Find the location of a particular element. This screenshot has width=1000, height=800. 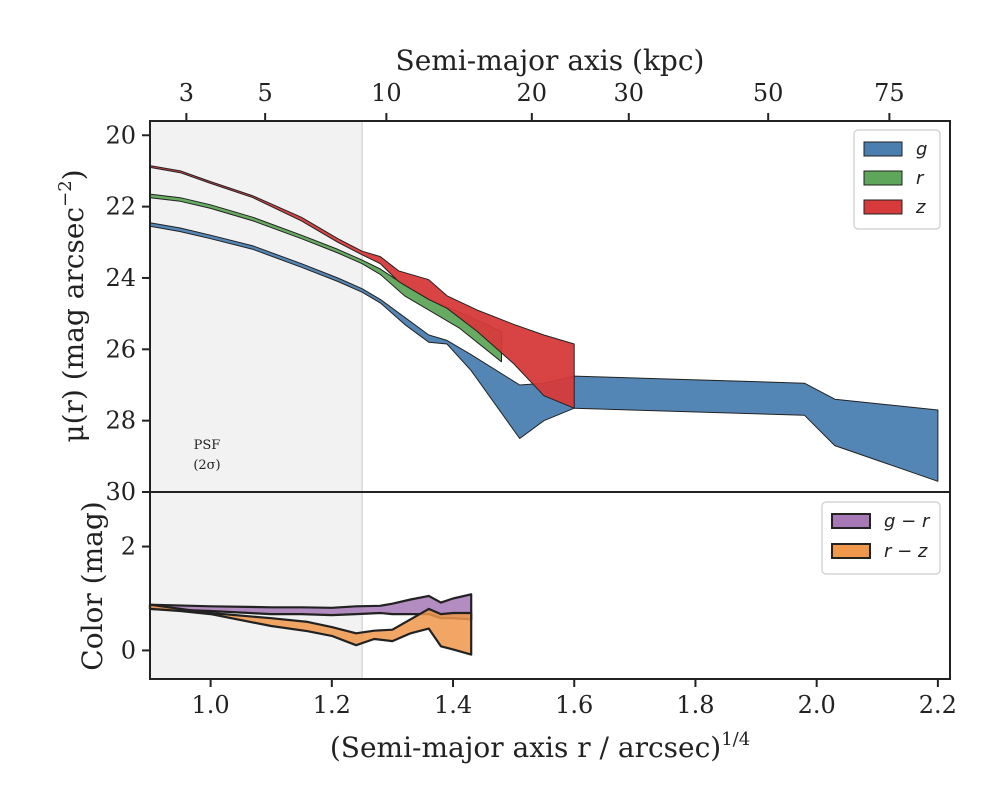

x-axis-title: (Semi-major axis r / arcsec)1/4 is located at coordinates (540, 746).